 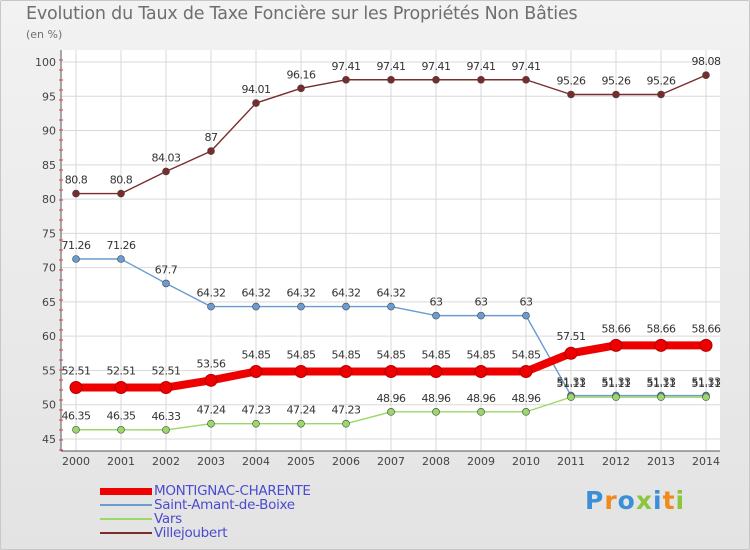 I want to click on data-label-villejoubert: 80.8, so click(x=121, y=180).